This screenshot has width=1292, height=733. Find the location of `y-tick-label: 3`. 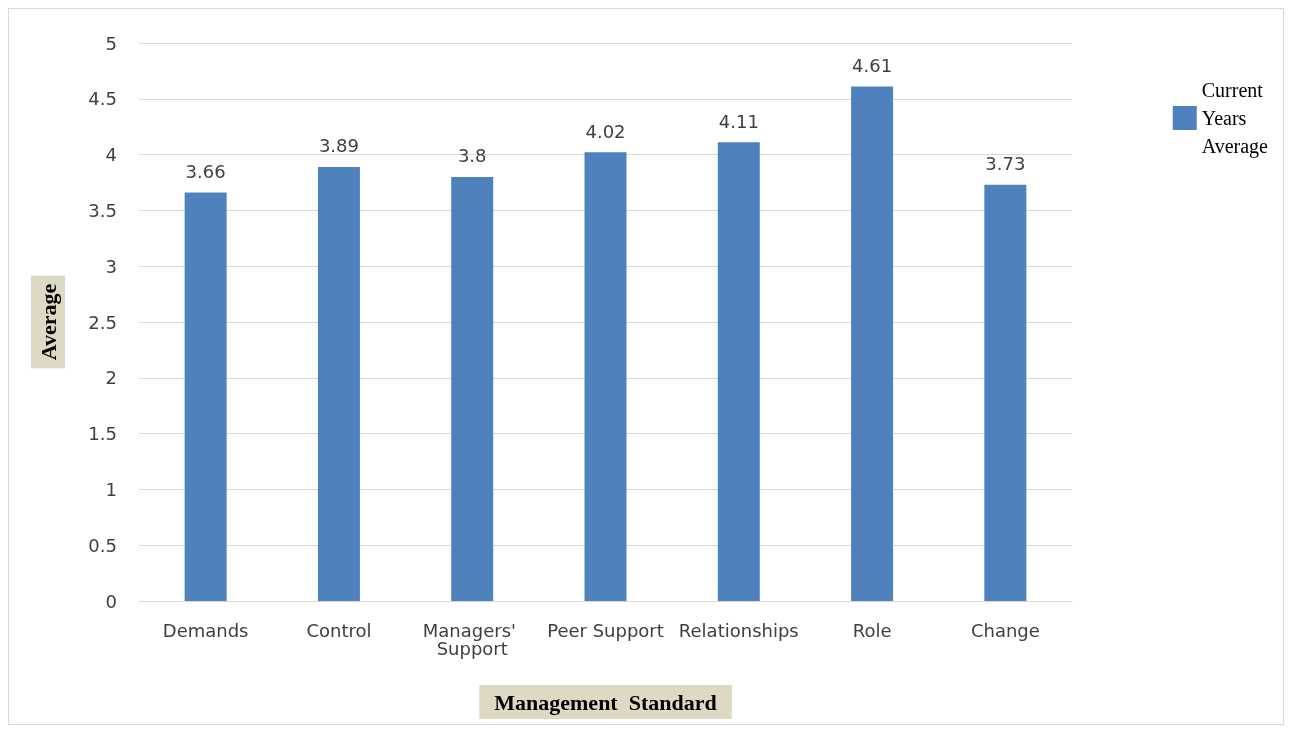

y-tick-label: 3 is located at coordinates (111, 266).